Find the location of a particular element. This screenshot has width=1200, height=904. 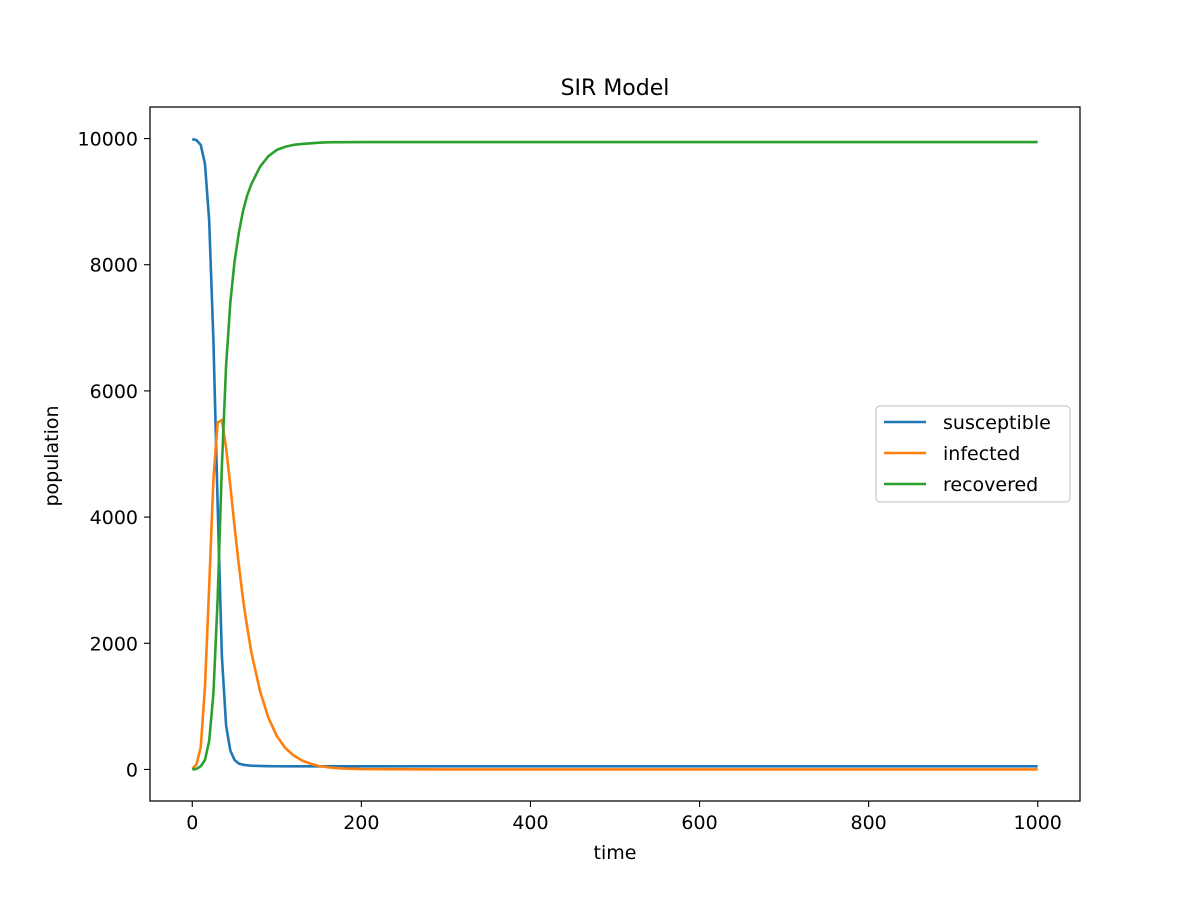

x-tick-label: 600 is located at coordinates (699, 823).